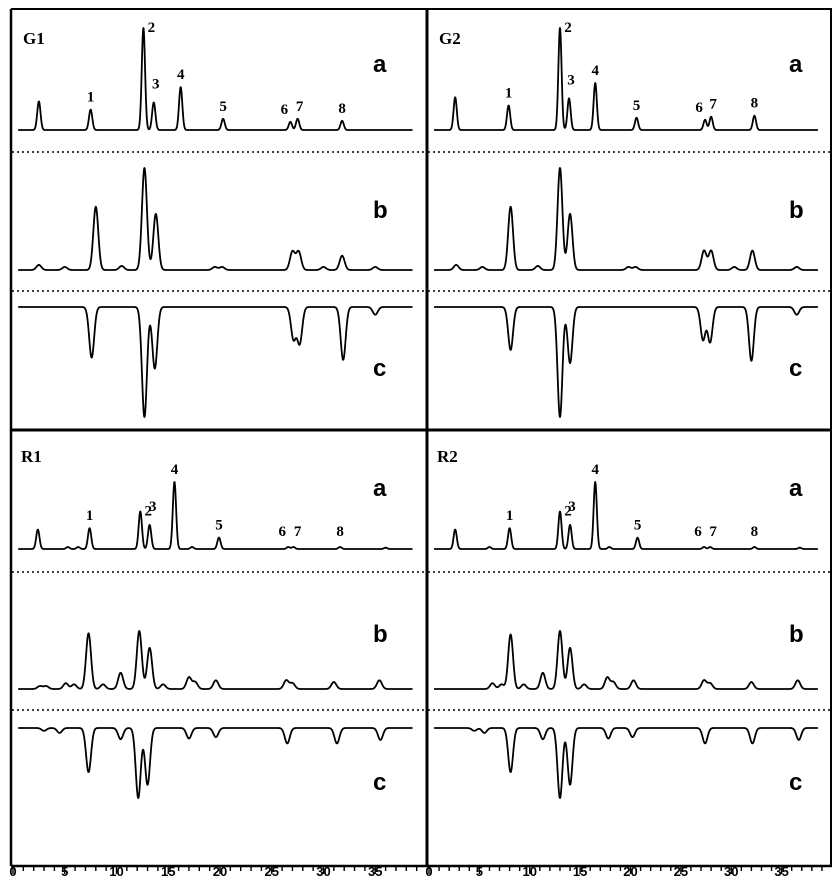  What do you see at coordinates (450, 38) in the screenshot?
I see `panel-label: G2` at bounding box center [450, 38].